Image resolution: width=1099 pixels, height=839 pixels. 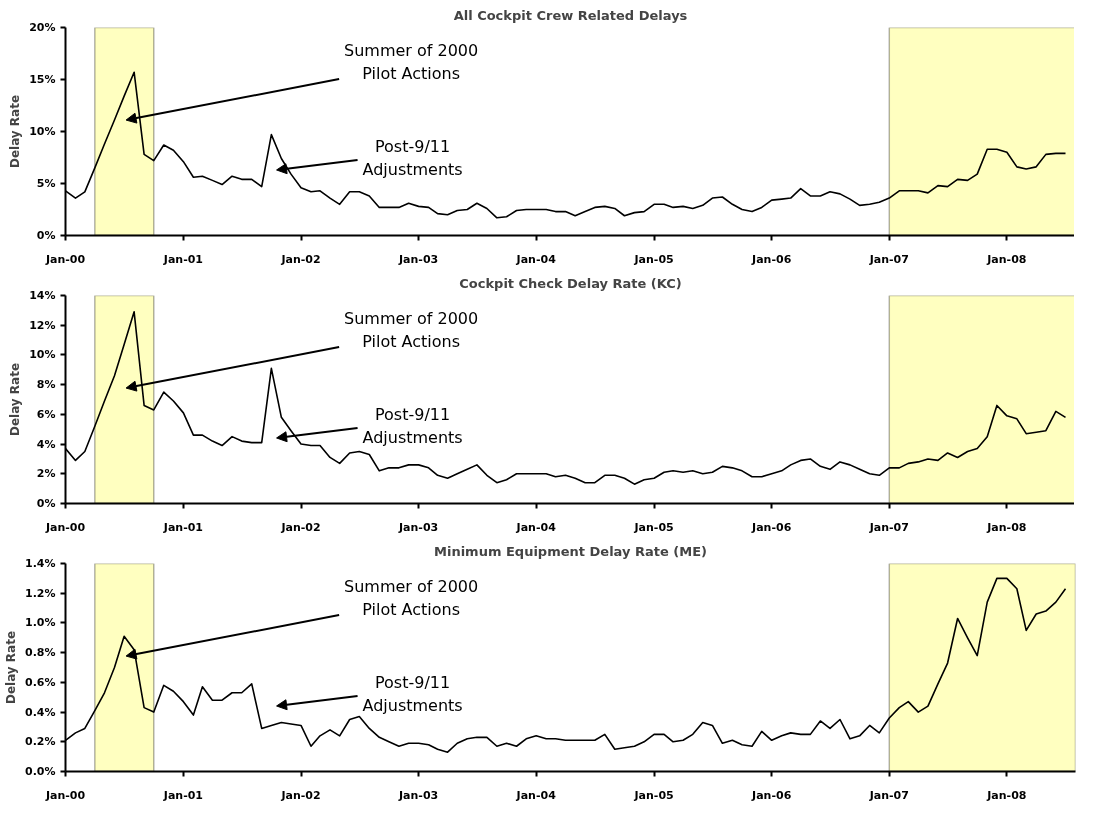 What do you see at coordinates (40, 771) in the screenshot?
I see `y-tick-label: 0.0%` at bounding box center [40, 771].